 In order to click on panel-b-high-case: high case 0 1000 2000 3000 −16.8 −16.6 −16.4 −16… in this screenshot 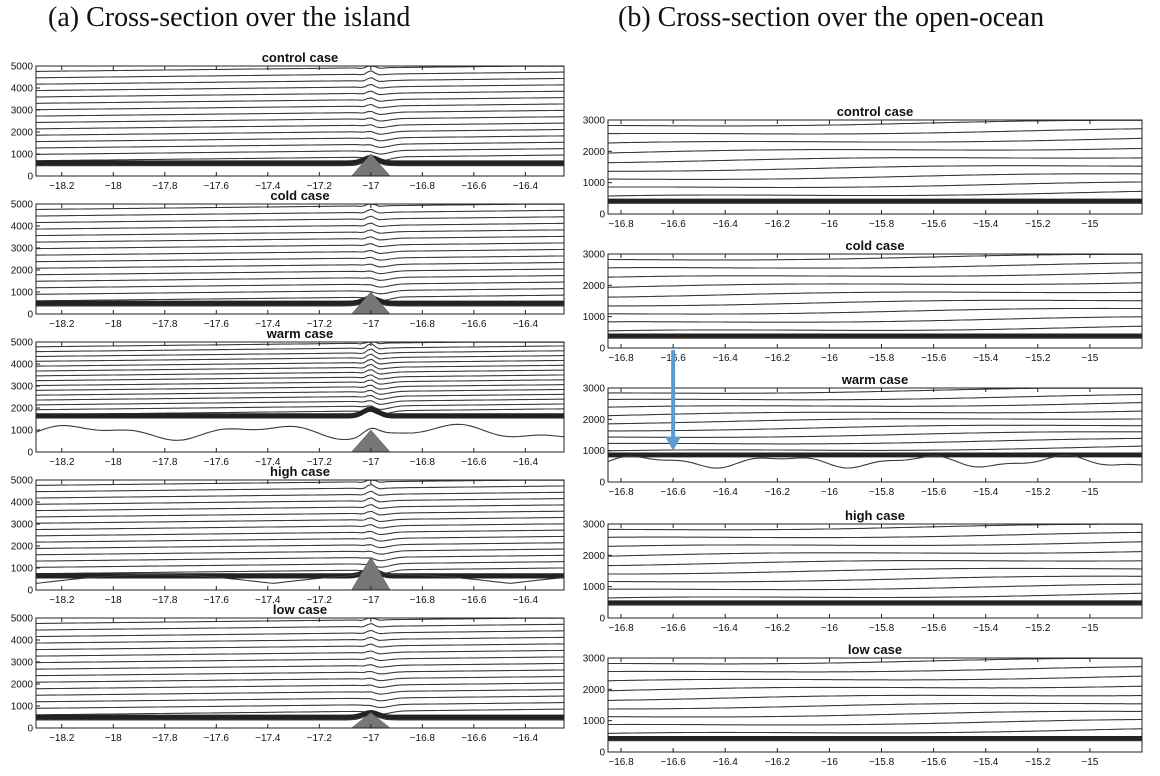, I will do `click(863, 571)`.